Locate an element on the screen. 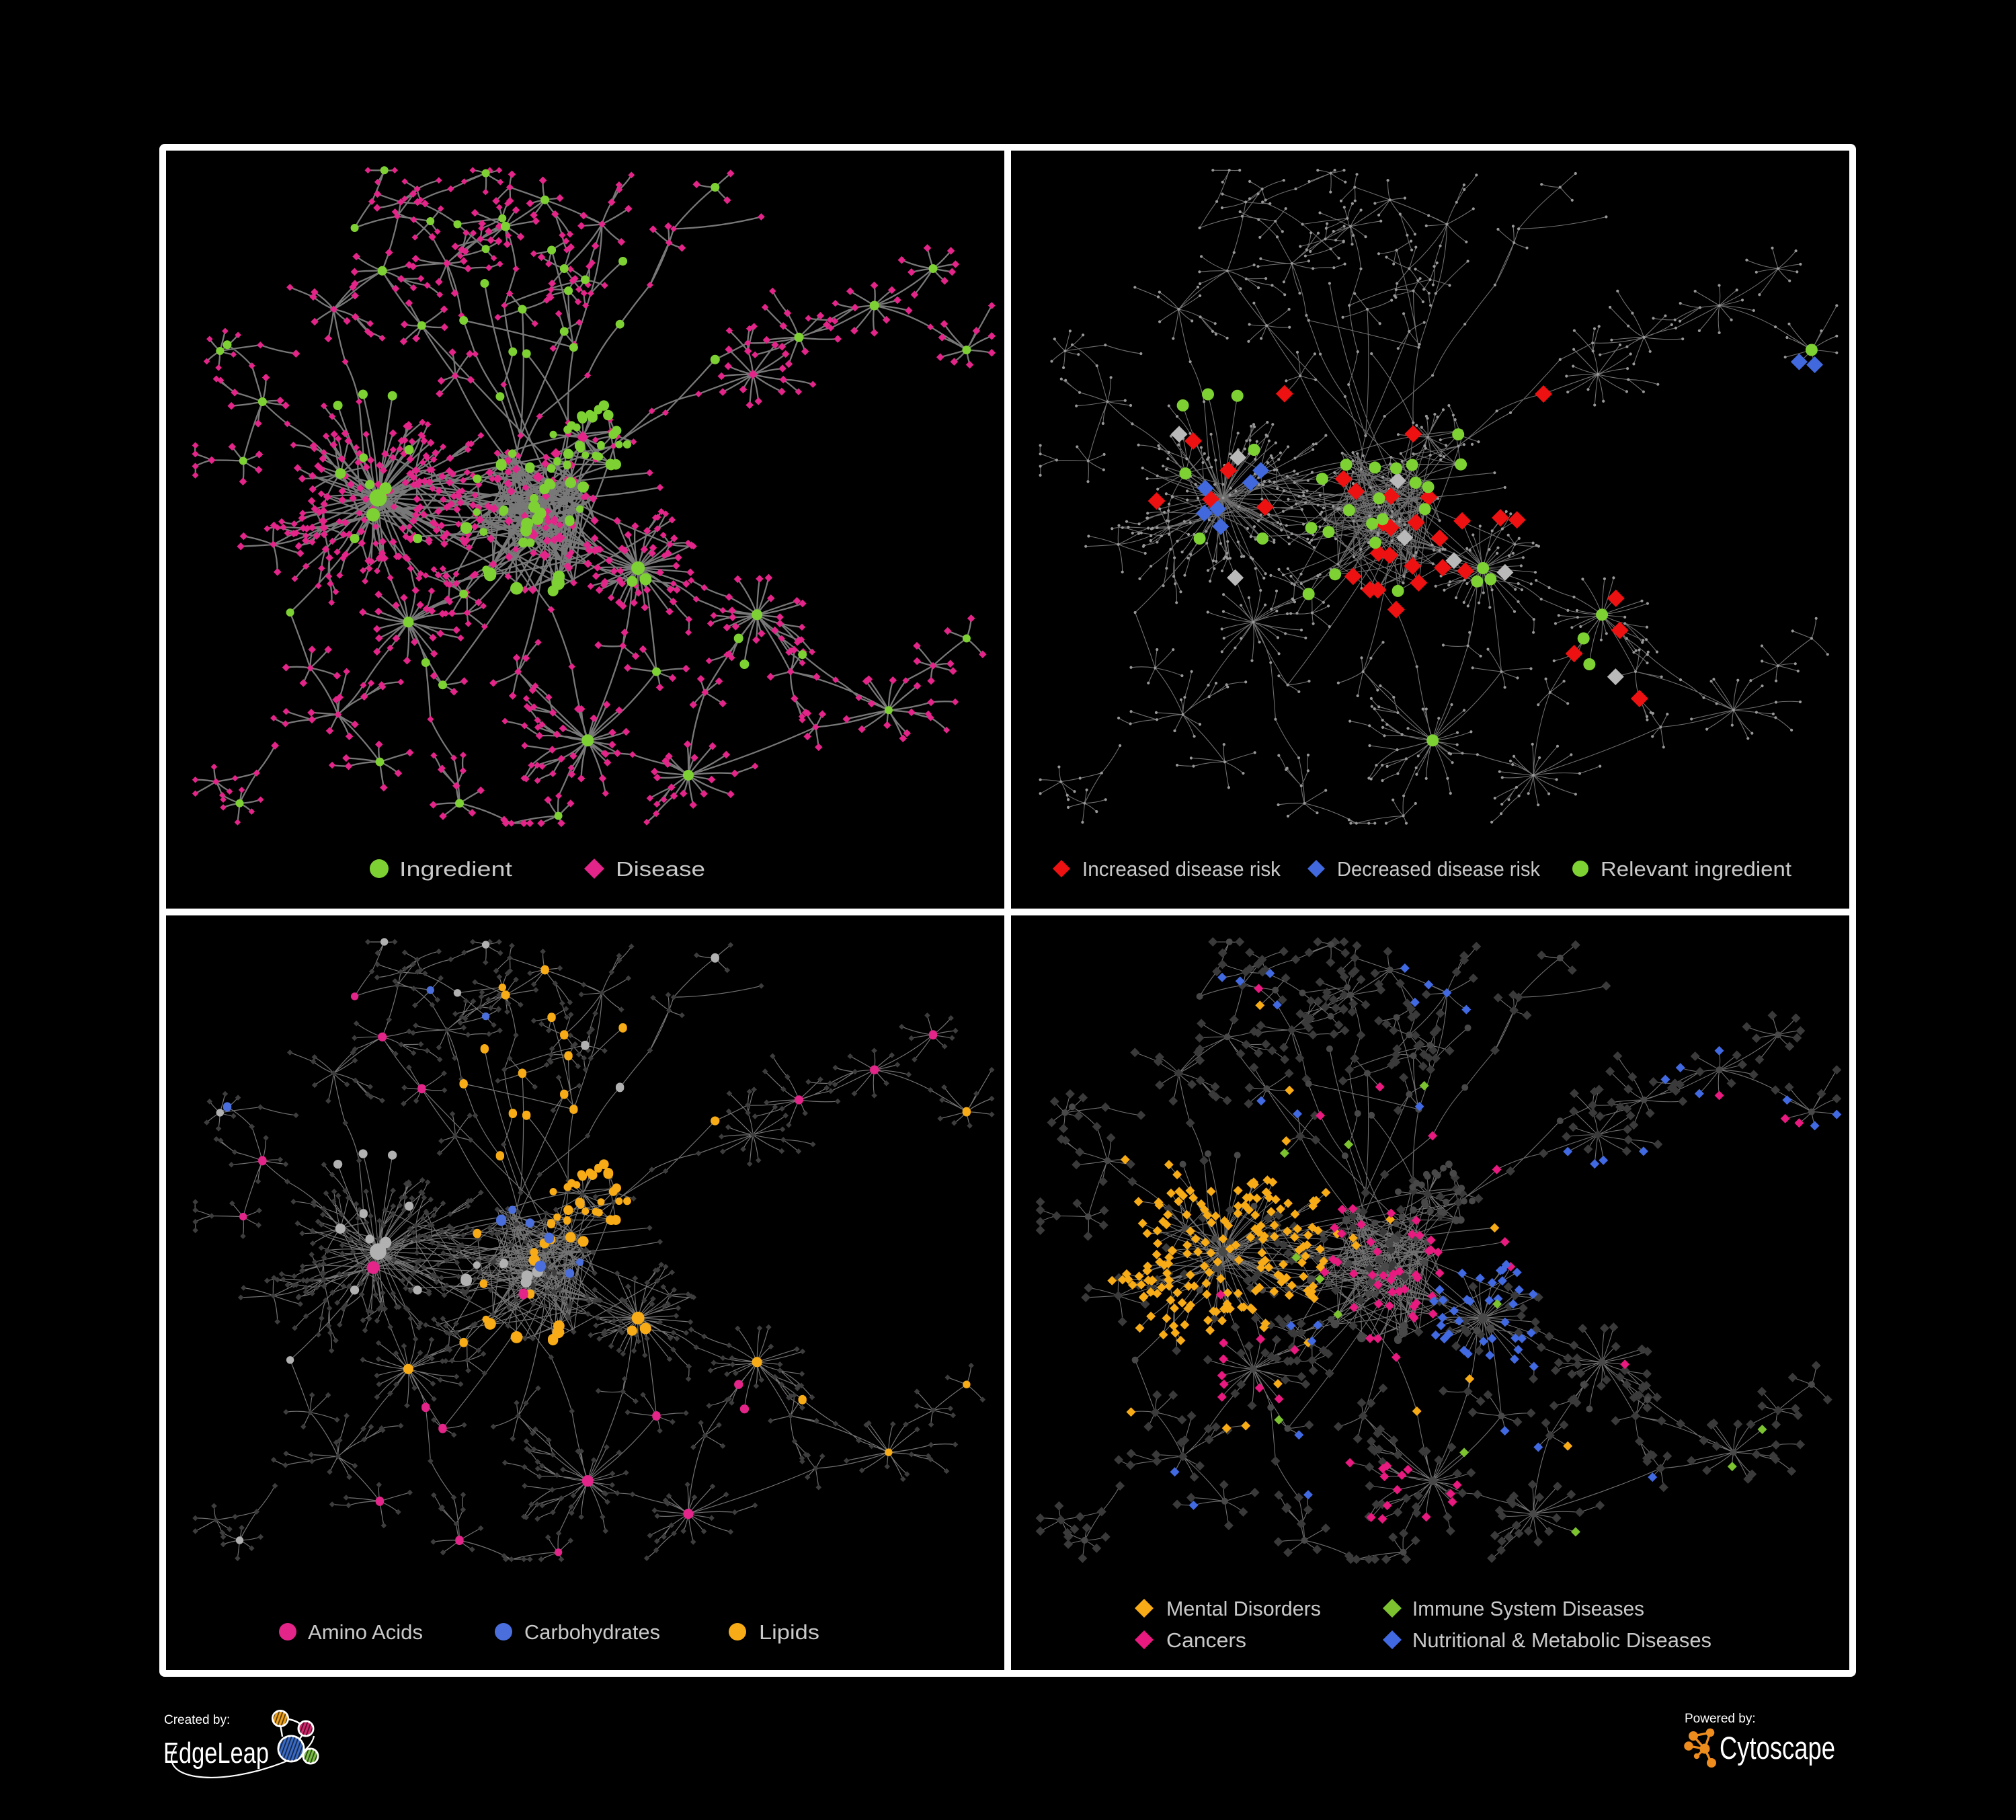 This screenshot has height=1820, width=2016. svg-text: Disease is located at coordinates (660, 869).